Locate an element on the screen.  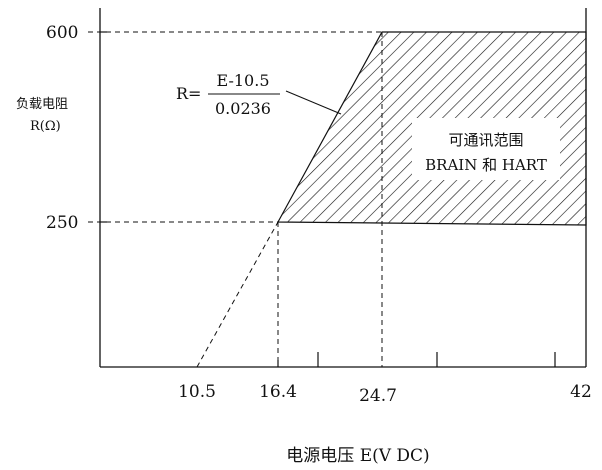
y-axis-label-line2: R(Ω) is located at coordinates (45, 126).